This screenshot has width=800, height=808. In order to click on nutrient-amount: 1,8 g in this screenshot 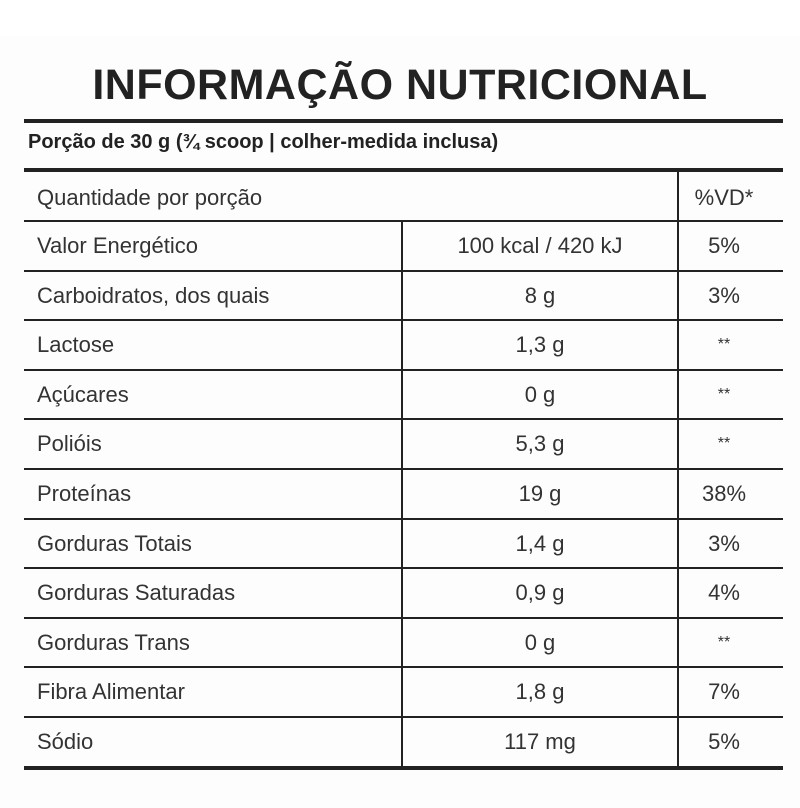, I will do `click(540, 691)`.